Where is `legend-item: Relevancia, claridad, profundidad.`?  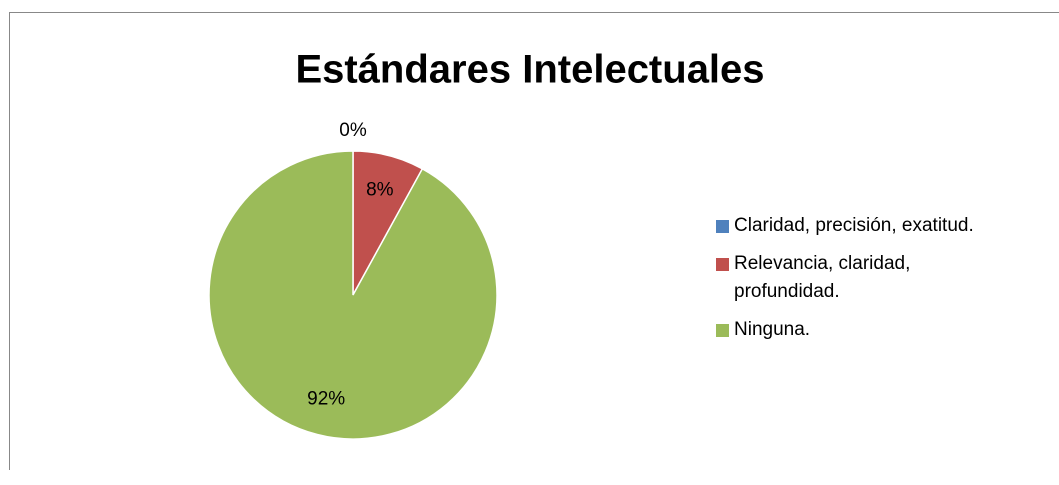 legend-item: Relevancia, claridad, profundidad. is located at coordinates (848, 278).